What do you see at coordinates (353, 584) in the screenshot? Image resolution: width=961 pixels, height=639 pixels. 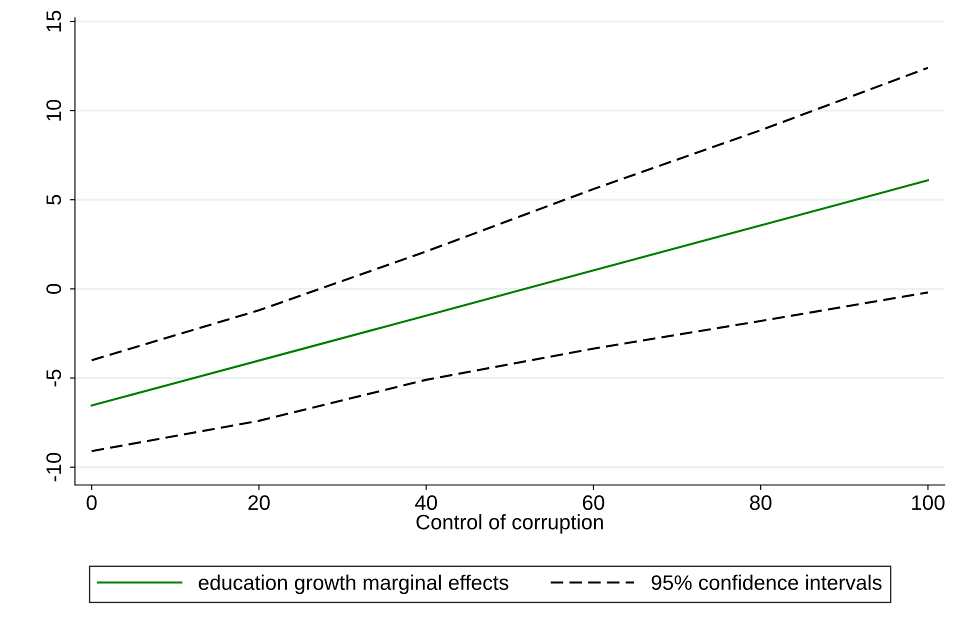 I see `legend-label: education growth marginal effects` at bounding box center [353, 584].